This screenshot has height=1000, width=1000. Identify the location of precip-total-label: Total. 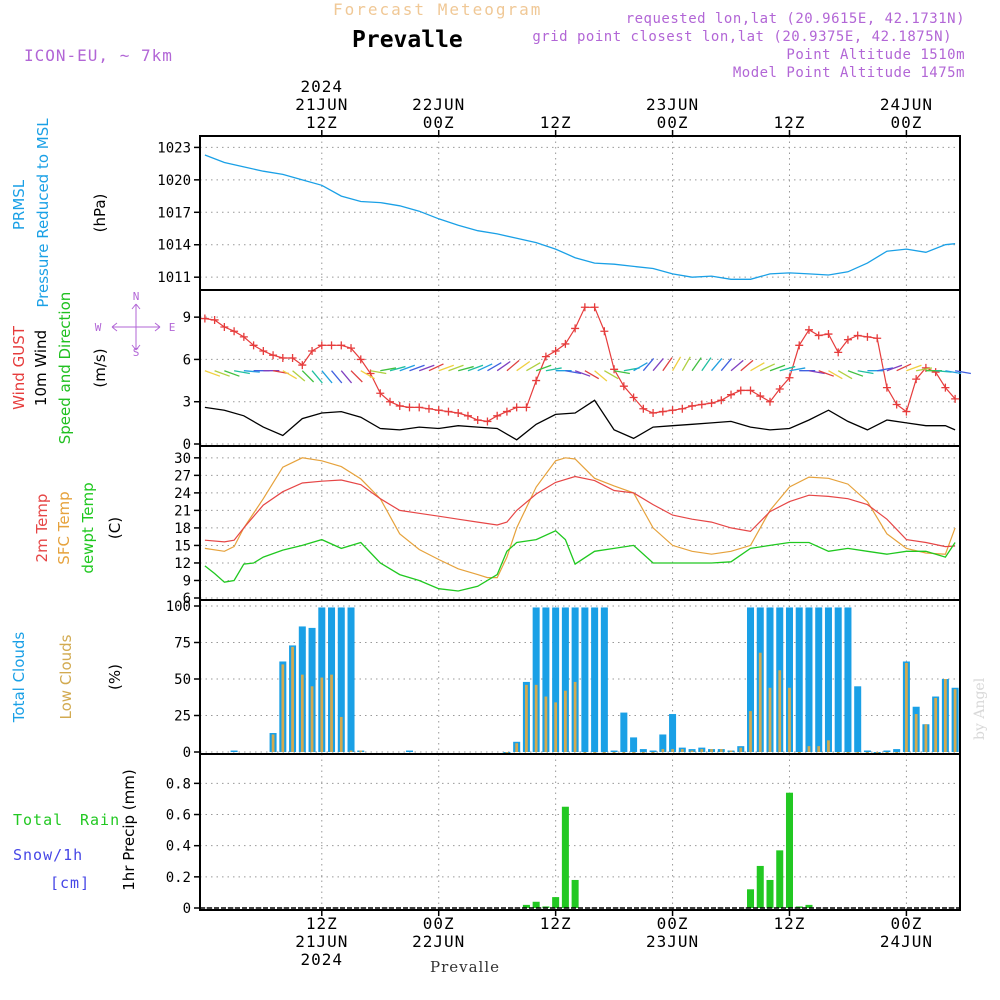
(38, 820).